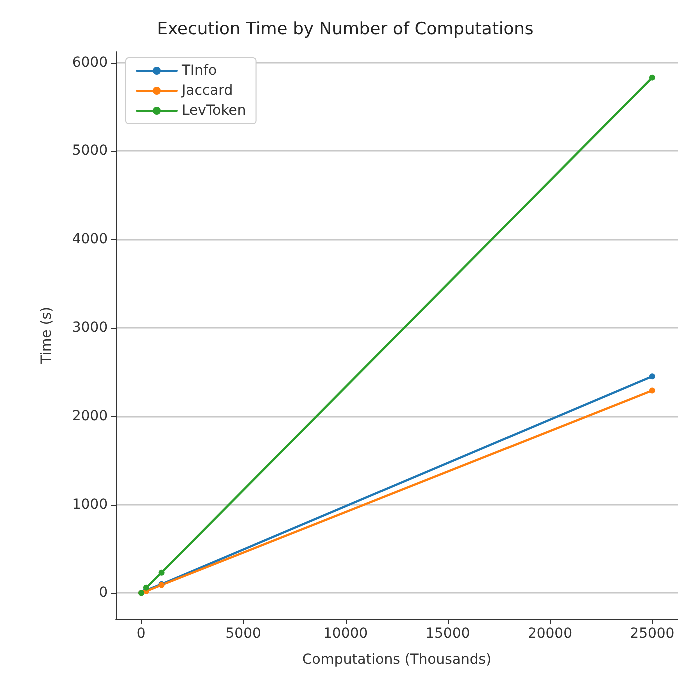  Describe the element at coordinates (345, 30) in the screenshot. I see `chart-title: Execution Time by Number of Computations` at that location.